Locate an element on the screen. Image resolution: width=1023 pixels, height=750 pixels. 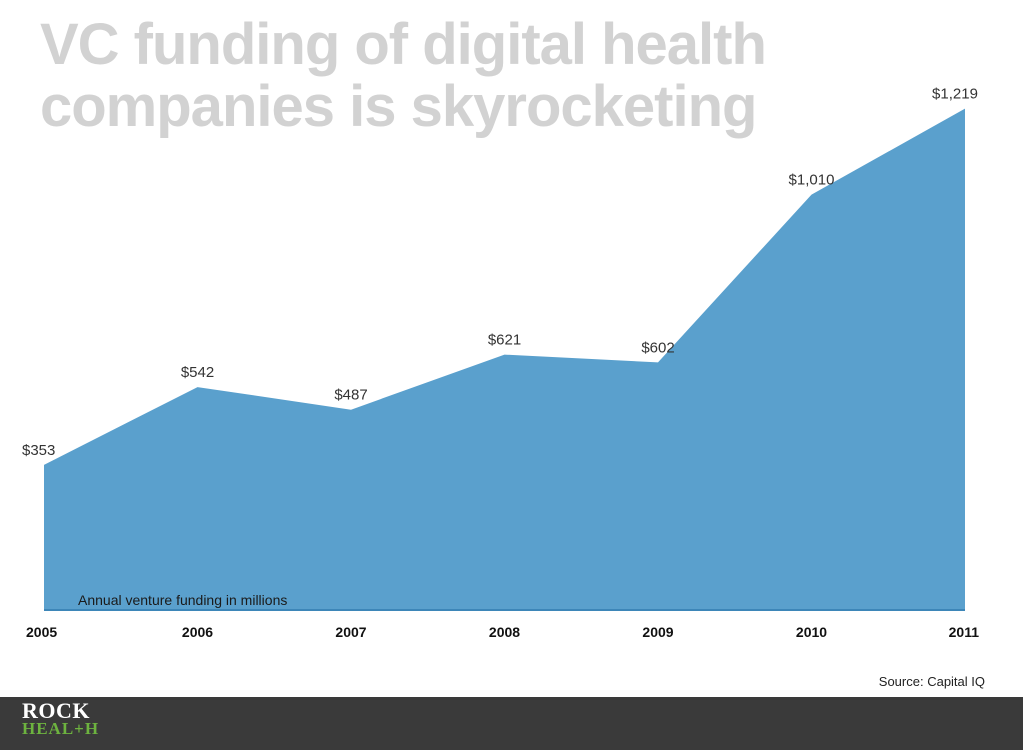
data-label-2010: $1,010 is located at coordinates (812, 180).